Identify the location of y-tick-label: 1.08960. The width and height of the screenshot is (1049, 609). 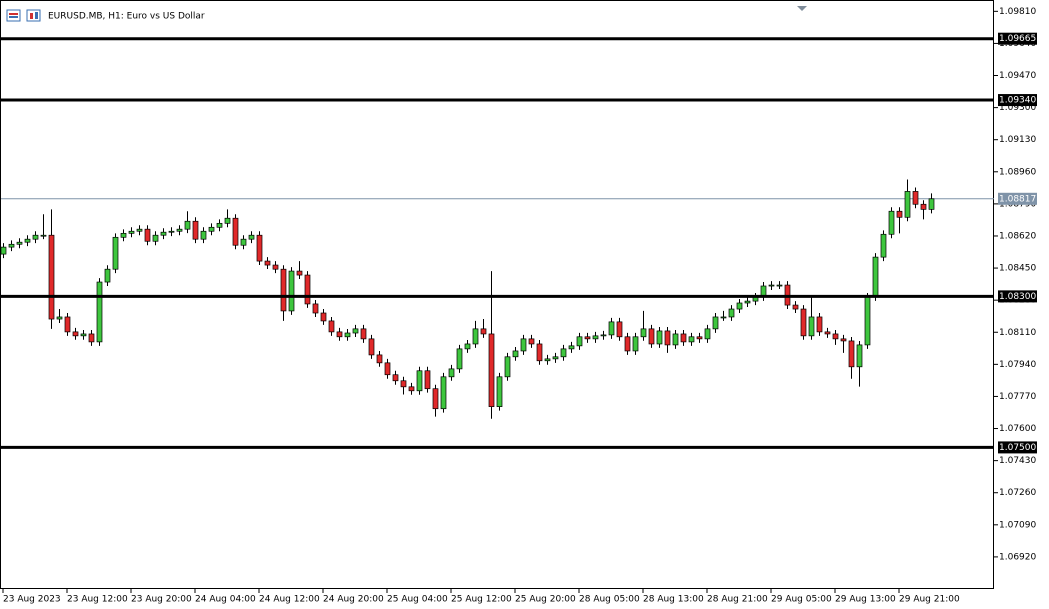
(1017, 172).